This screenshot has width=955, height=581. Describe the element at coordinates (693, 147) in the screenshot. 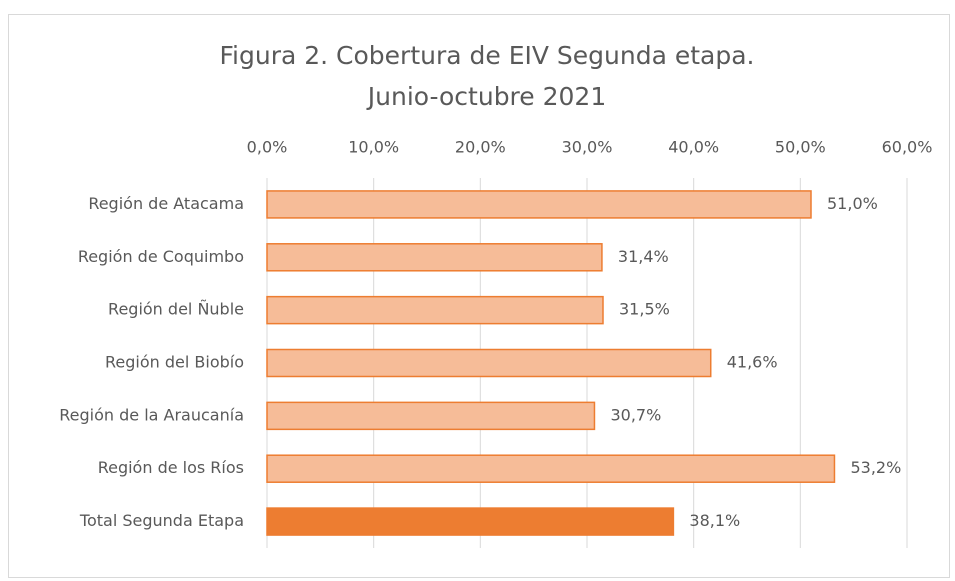

I see `x-tick-label: 40,0%` at that location.